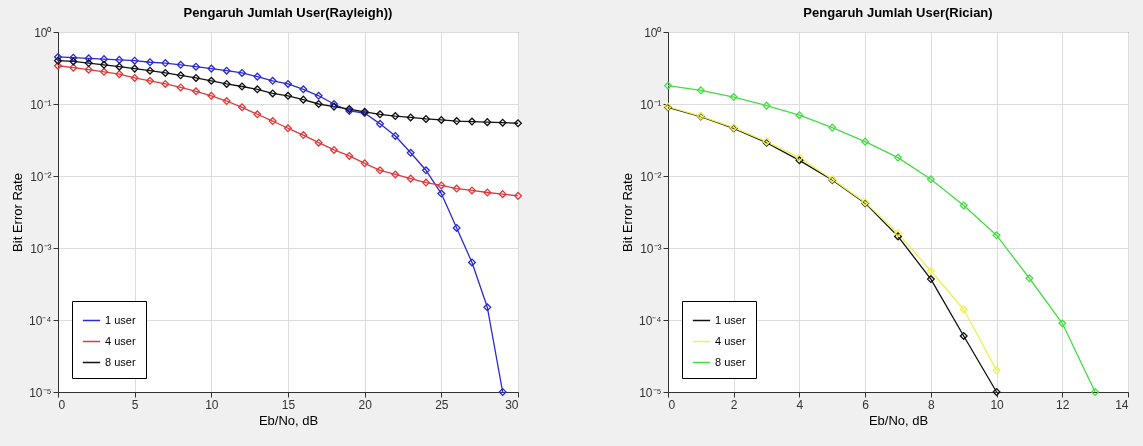  Describe the element at coordinates (135, 404) in the screenshot. I see `x-tick-label: 5` at that location.